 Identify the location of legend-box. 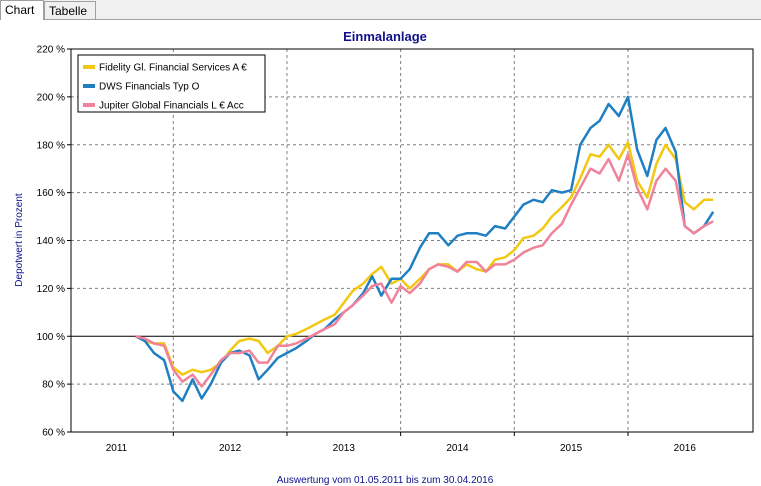
(171, 83).